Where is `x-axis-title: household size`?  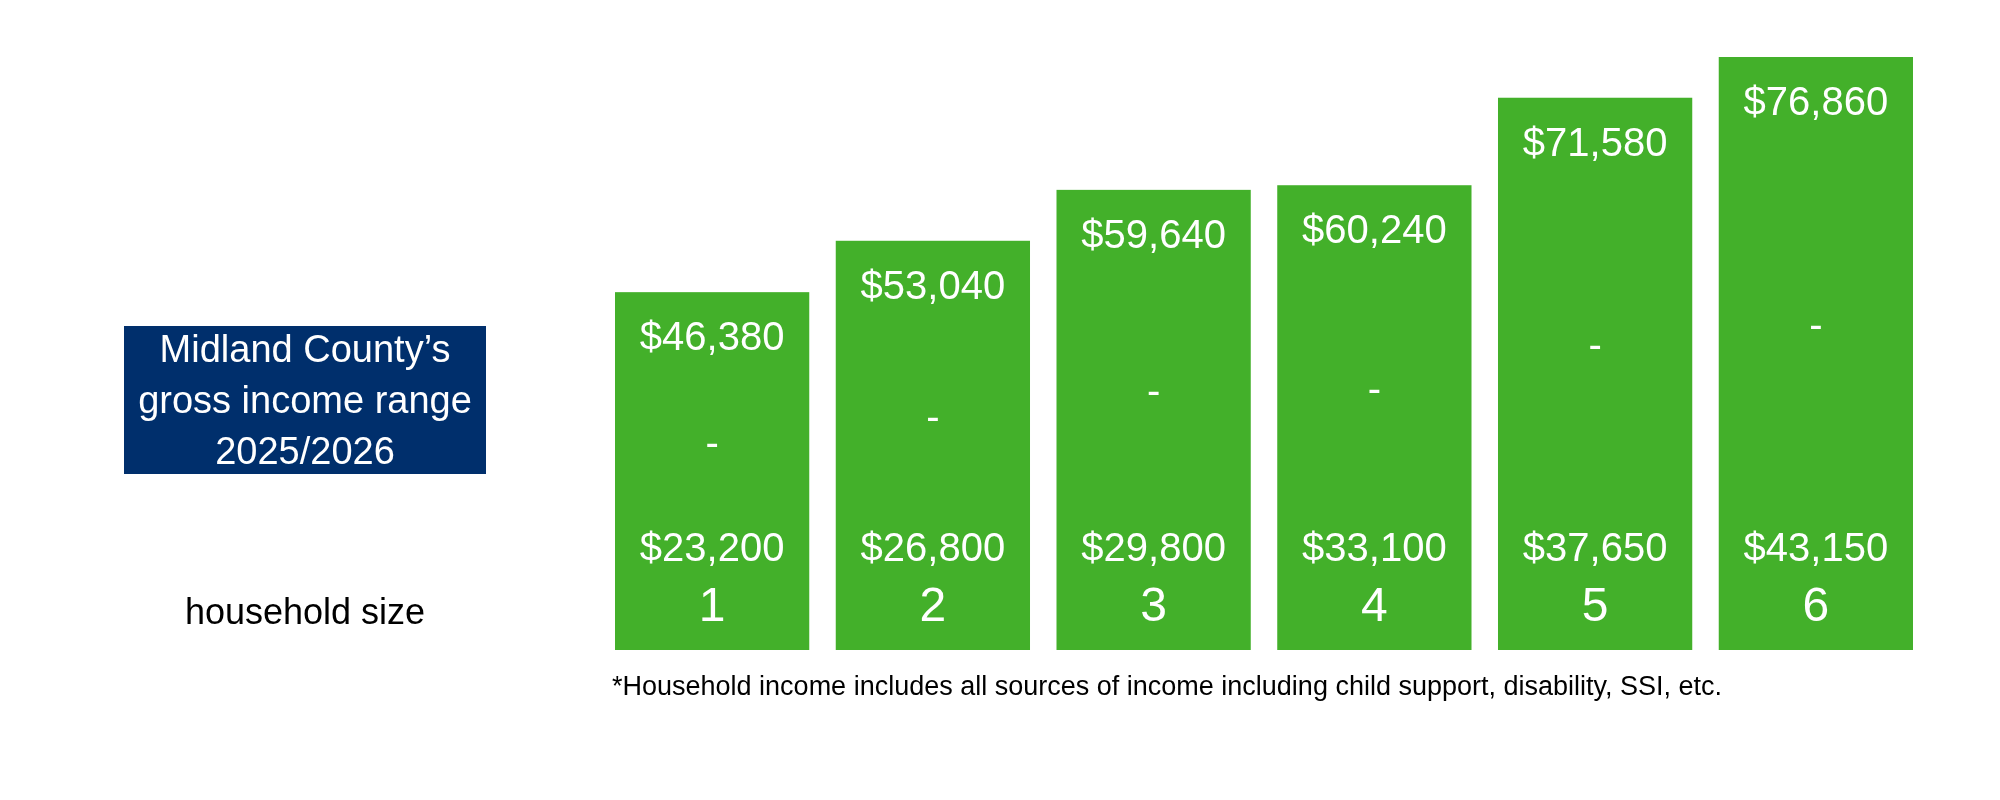
x-axis-title: household size is located at coordinates (305, 611).